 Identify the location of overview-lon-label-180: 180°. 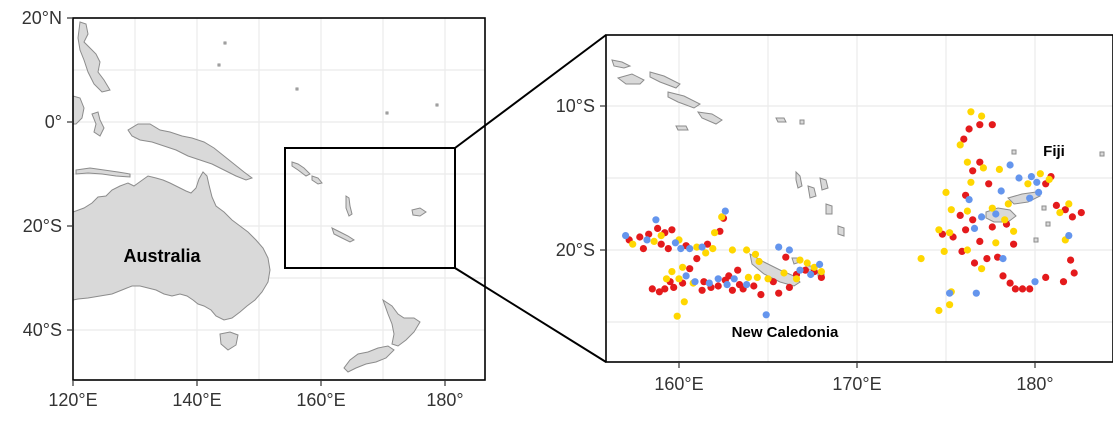
(444, 400).